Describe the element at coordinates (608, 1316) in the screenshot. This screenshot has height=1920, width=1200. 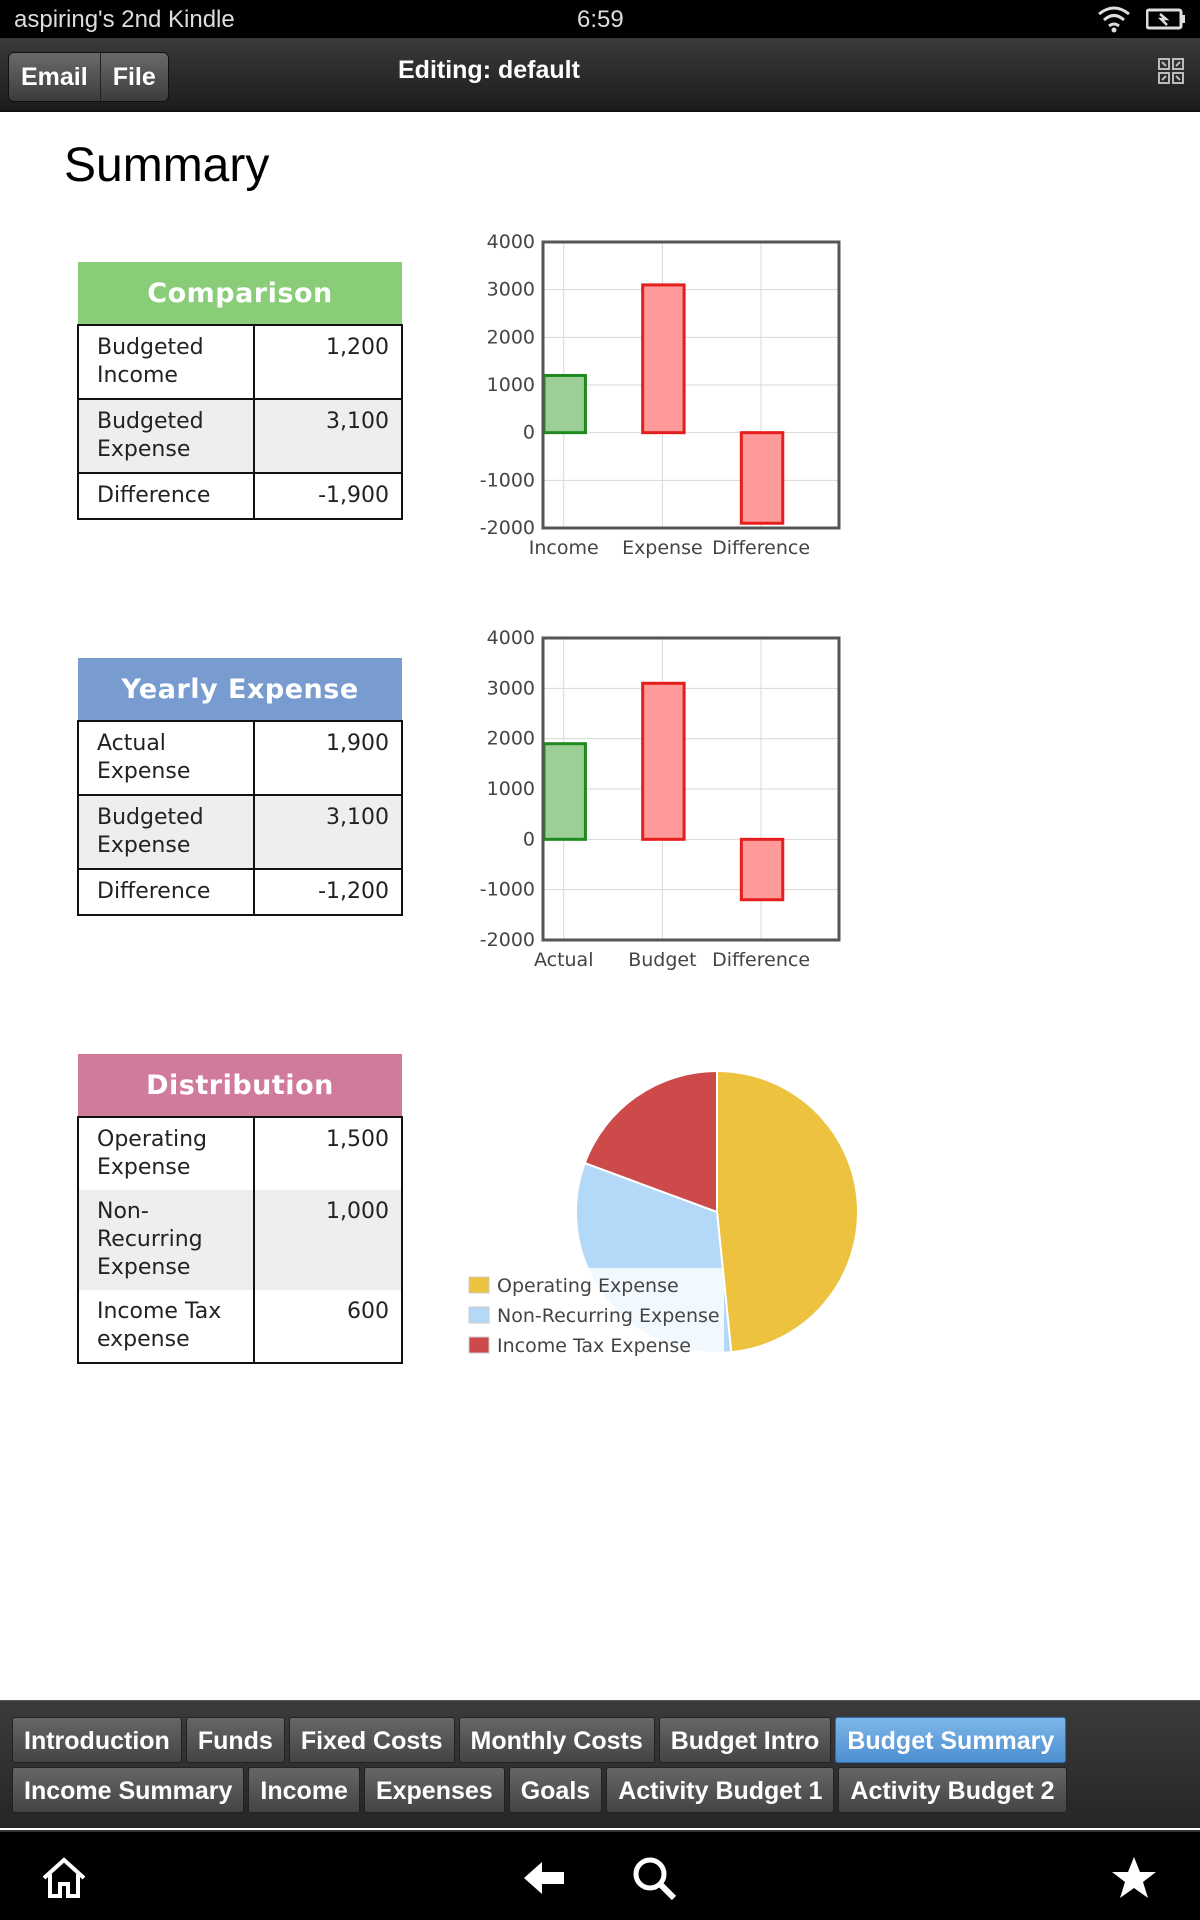
I see `legend-label: Non-Recurring Expense` at that location.